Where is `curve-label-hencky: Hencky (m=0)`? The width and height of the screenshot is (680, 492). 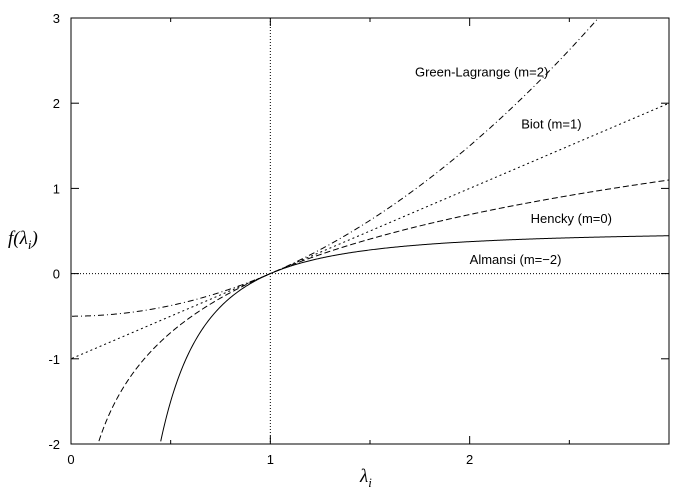 curve-label-hencky: Hencky (m=0) is located at coordinates (571, 218).